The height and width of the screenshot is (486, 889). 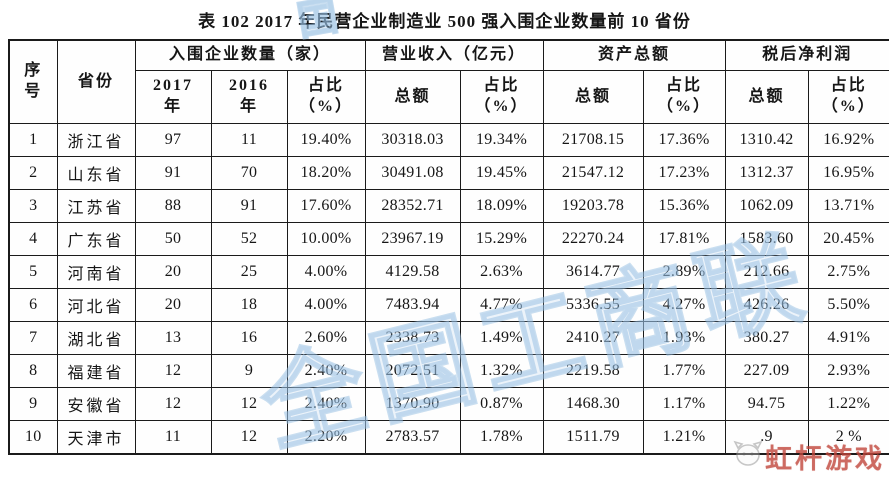 I want to click on cell-value: 1.49%, so click(x=501, y=338).